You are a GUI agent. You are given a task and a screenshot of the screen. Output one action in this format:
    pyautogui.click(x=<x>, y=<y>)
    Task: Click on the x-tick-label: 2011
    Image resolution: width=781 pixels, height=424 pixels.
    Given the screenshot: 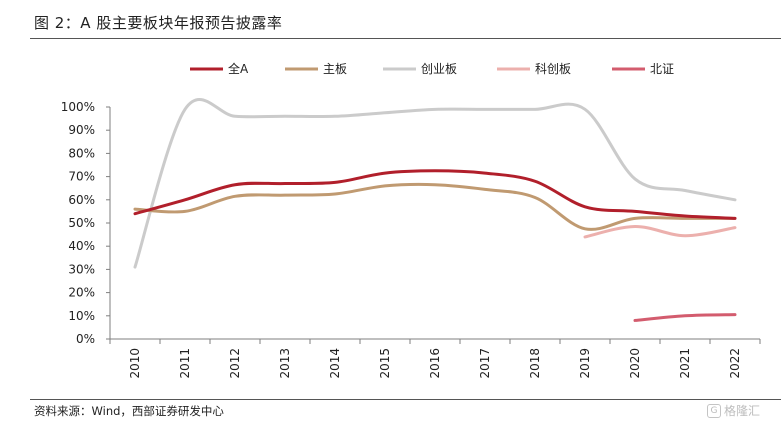 What is the action you would take?
    pyautogui.click(x=185, y=363)
    